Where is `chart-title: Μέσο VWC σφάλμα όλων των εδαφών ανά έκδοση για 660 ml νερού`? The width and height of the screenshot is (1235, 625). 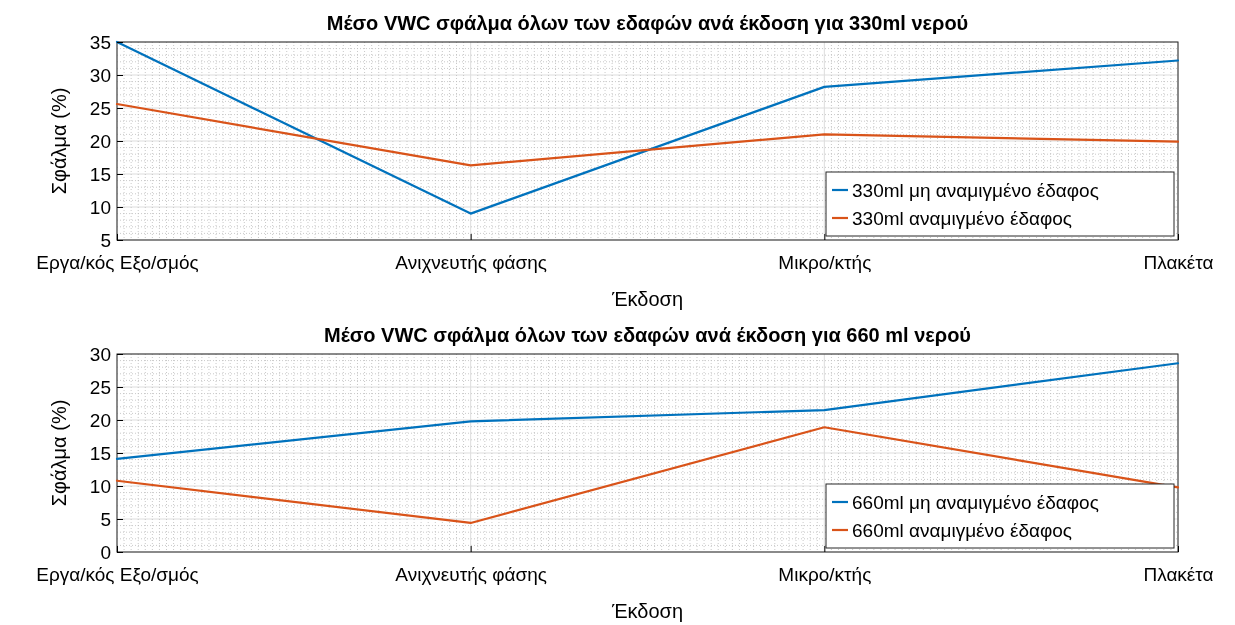 chart-title: Μέσο VWC σφάλμα όλων των εδαφών ανά έκδοση για 660 ml νερού is located at coordinates (647, 335).